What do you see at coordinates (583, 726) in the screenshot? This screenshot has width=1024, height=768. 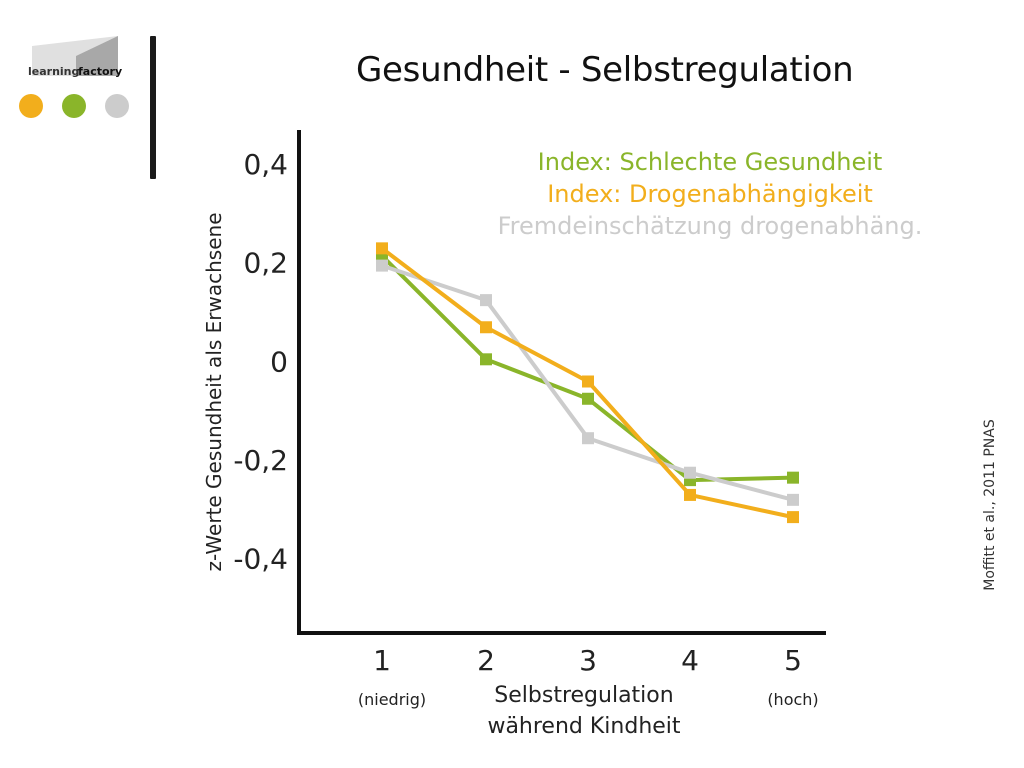 I see `x-axis-title-line2: während Kindheit` at bounding box center [583, 726].